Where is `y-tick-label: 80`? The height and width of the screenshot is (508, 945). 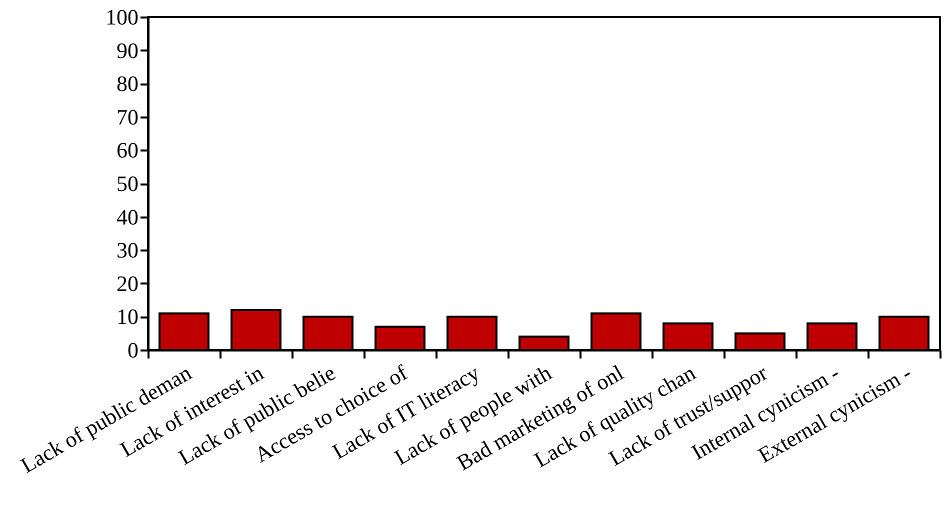
y-tick-label: 80 is located at coordinates (127, 83).